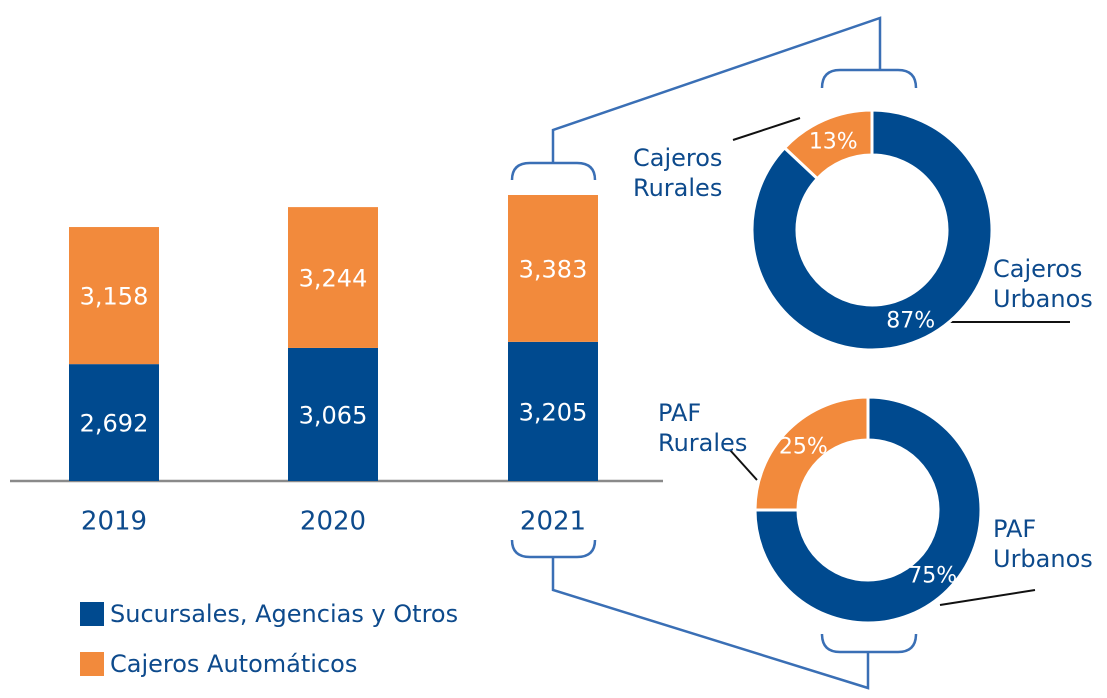  What do you see at coordinates (114, 522) in the screenshot?
I see `x-tick-label: 2019` at bounding box center [114, 522].